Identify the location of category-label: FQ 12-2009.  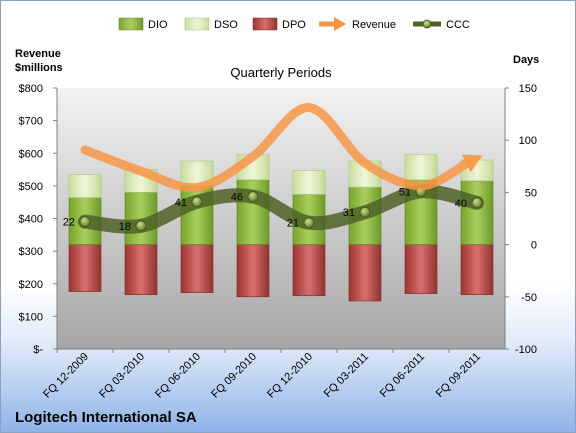
(66, 376).